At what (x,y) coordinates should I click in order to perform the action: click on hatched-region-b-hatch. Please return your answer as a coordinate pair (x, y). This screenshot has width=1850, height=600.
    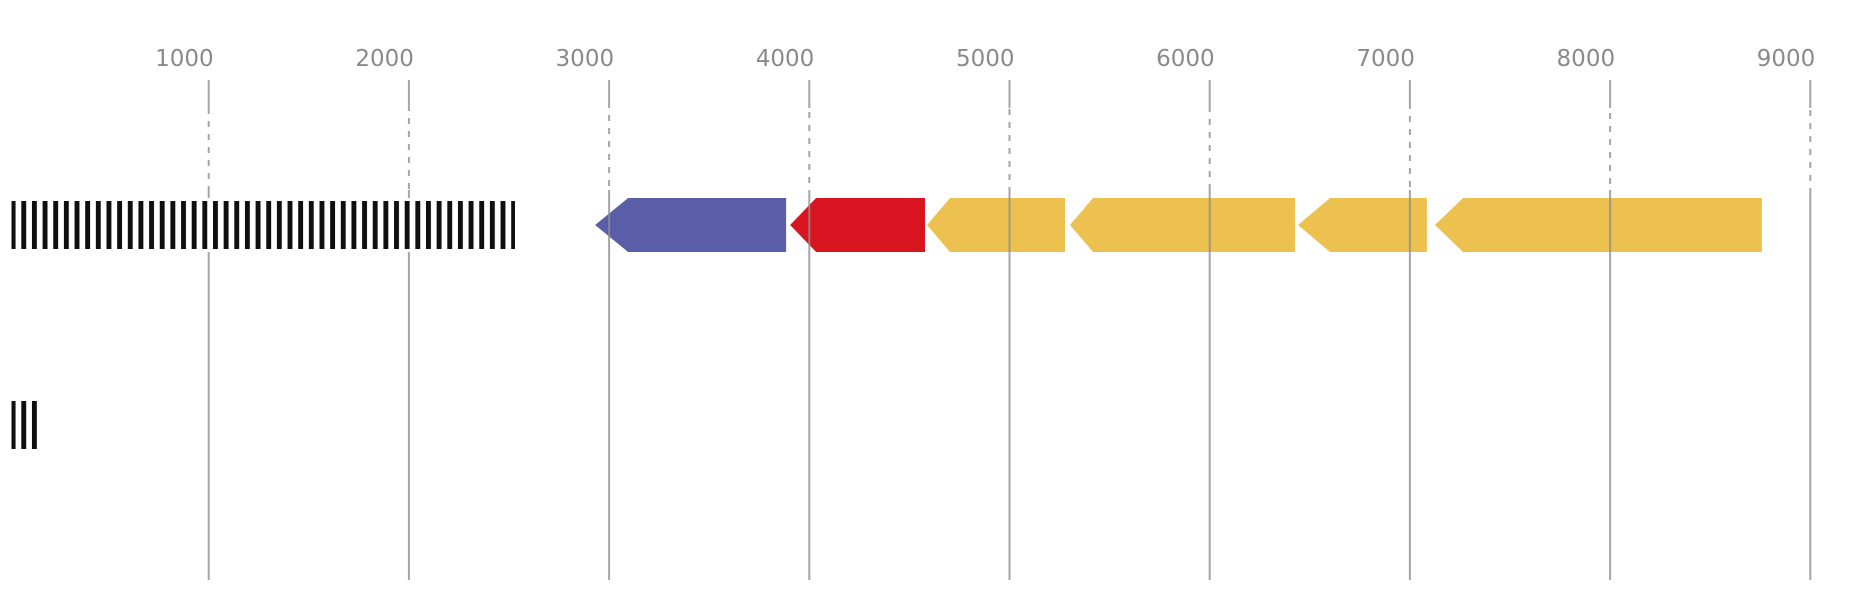
    Looking at the image, I should click on (25, 425).